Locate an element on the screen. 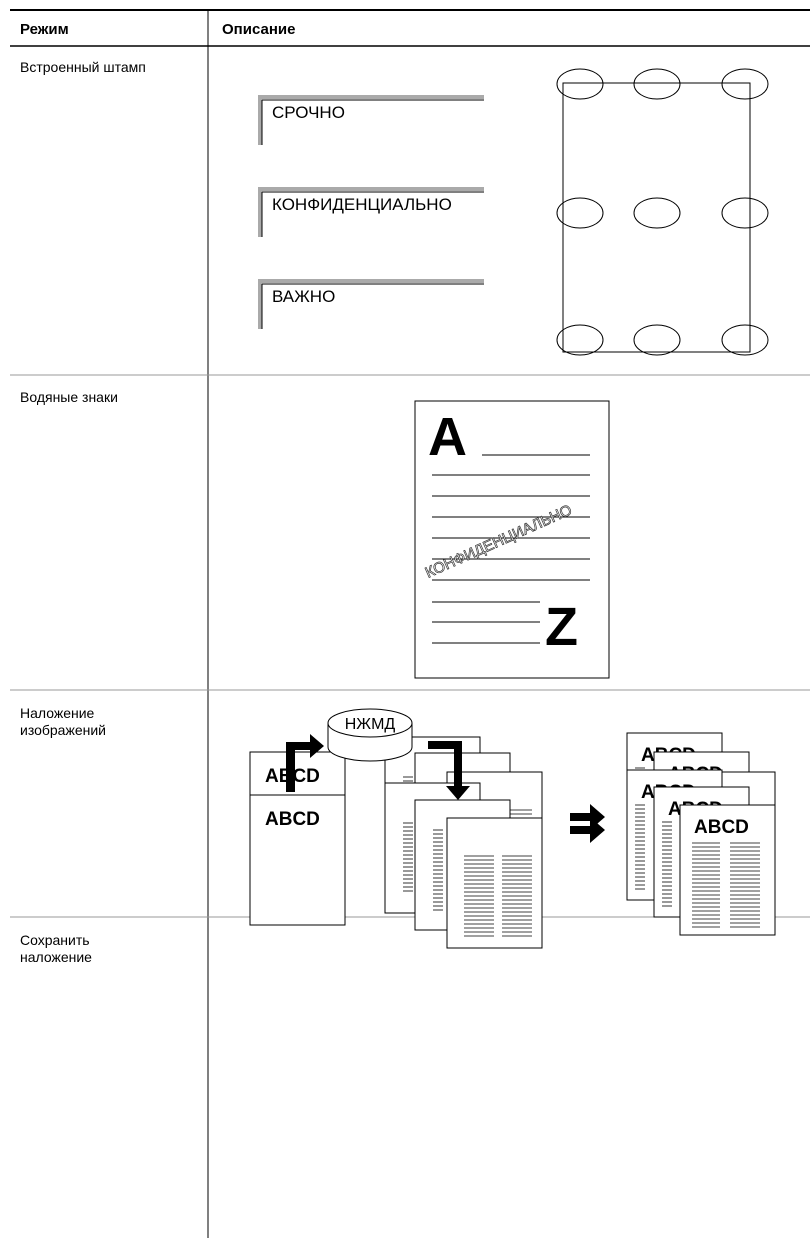 The image size is (810, 1238). mode-label: наложение is located at coordinates (56, 957).